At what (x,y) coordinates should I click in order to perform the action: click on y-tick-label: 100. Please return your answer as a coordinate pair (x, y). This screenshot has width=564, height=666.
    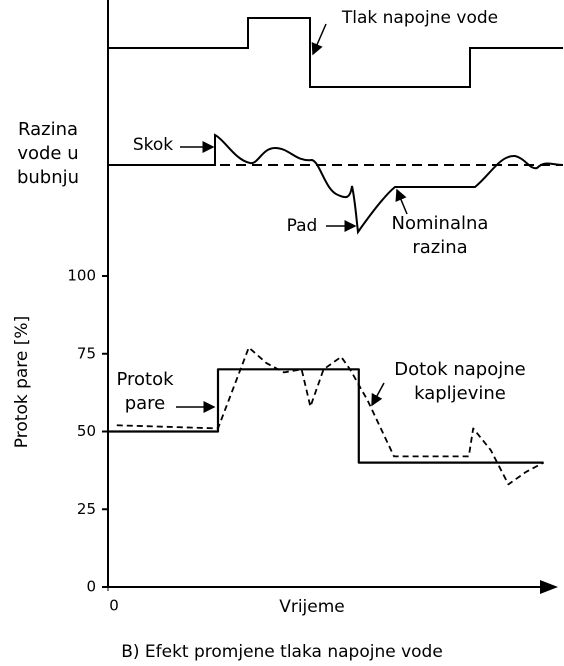
    Looking at the image, I should click on (81, 276).